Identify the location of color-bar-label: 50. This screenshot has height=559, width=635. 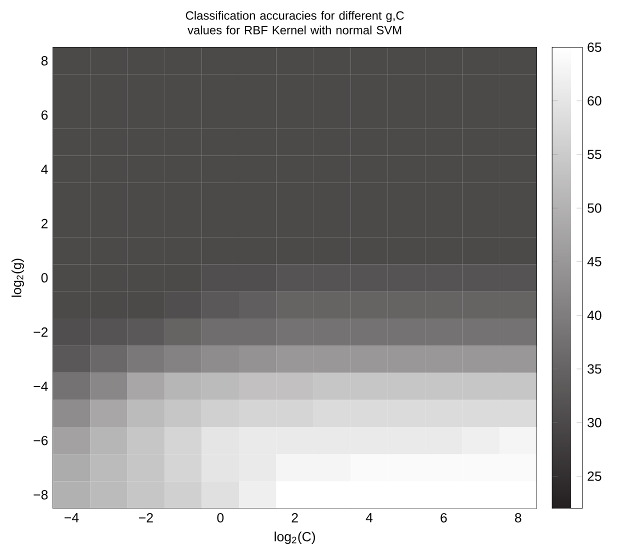
(595, 208).